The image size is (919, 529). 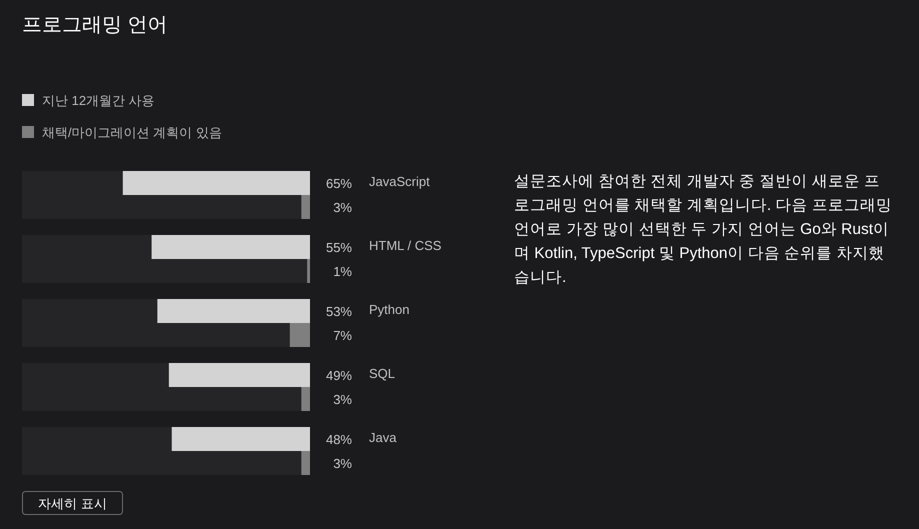 What do you see at coordinates (339, 183) in the screenshot?
I see `data-label: 65%` at bounding box center [339, 183].